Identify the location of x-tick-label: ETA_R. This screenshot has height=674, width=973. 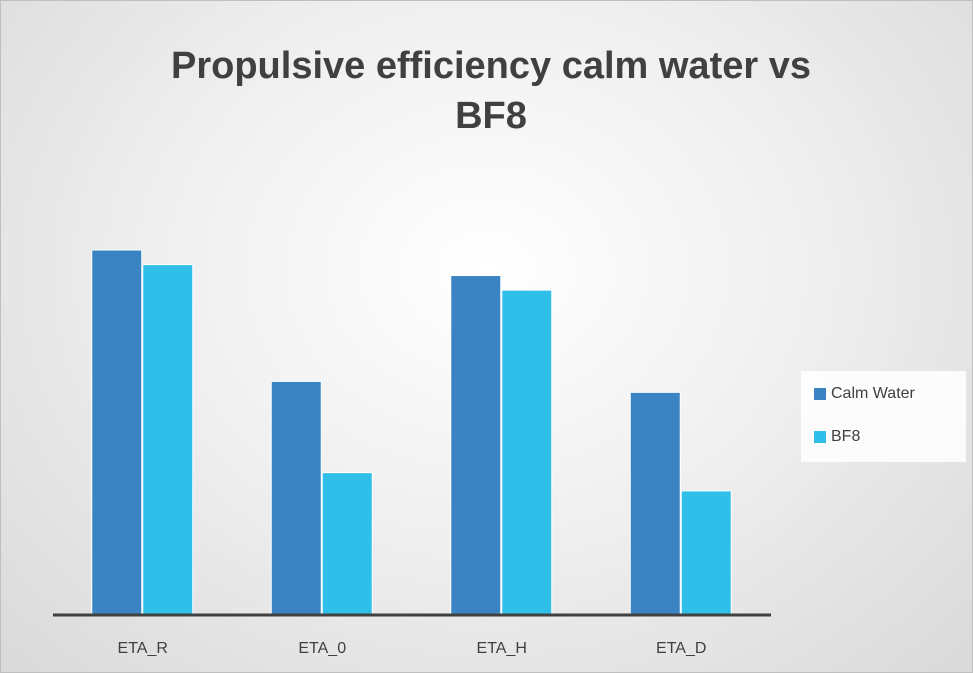
(143, 648).